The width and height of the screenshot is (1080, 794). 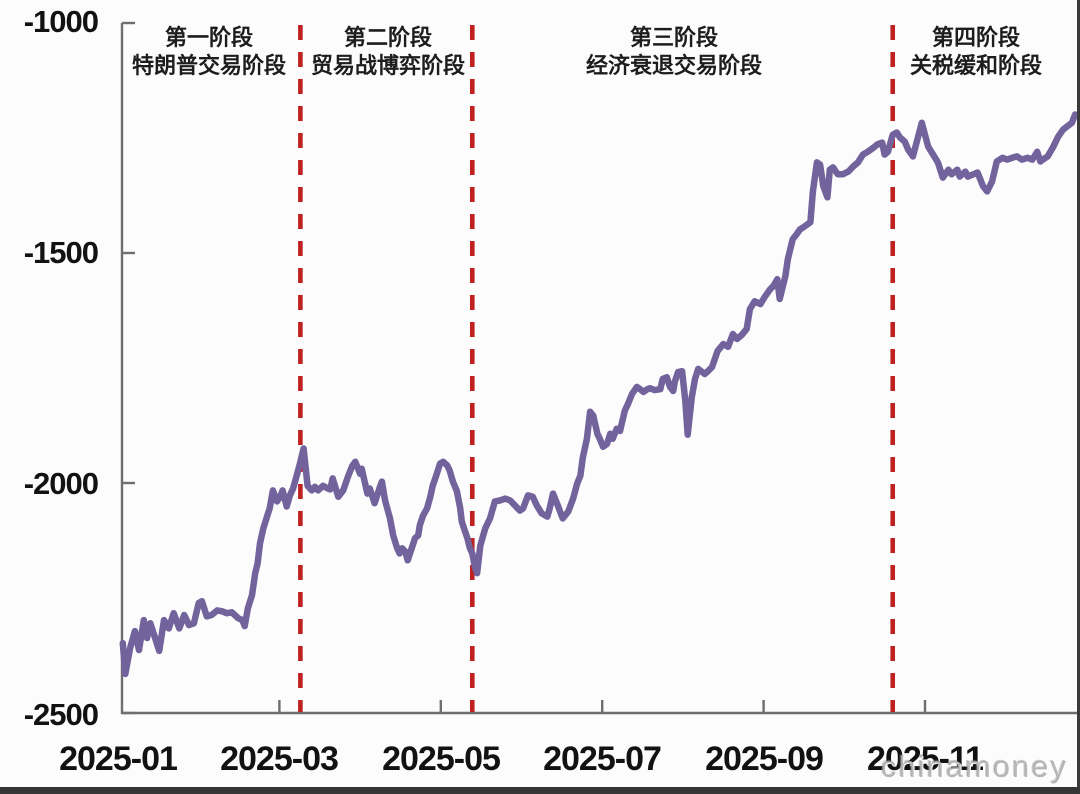 I want to click on phase-subtitle: 关税缓和阶段, so click(x=976, y=65).